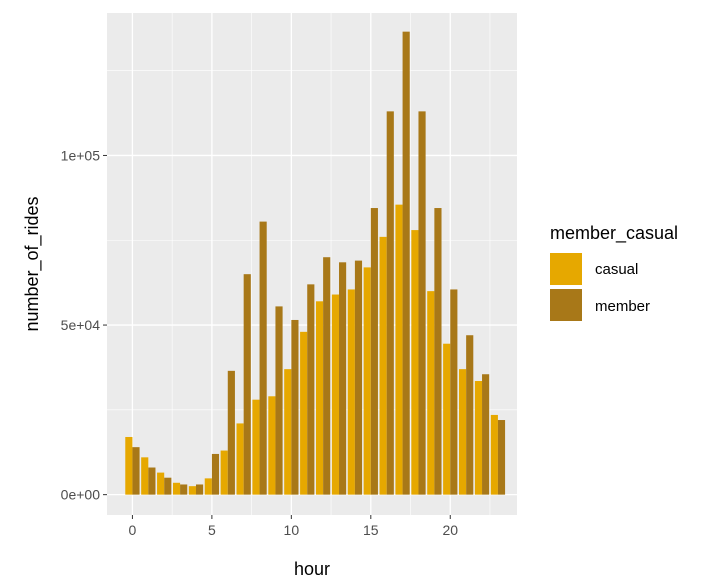 The image size is (718, 586). I want to click on legend-label-casual: casual, so click(616, 269).